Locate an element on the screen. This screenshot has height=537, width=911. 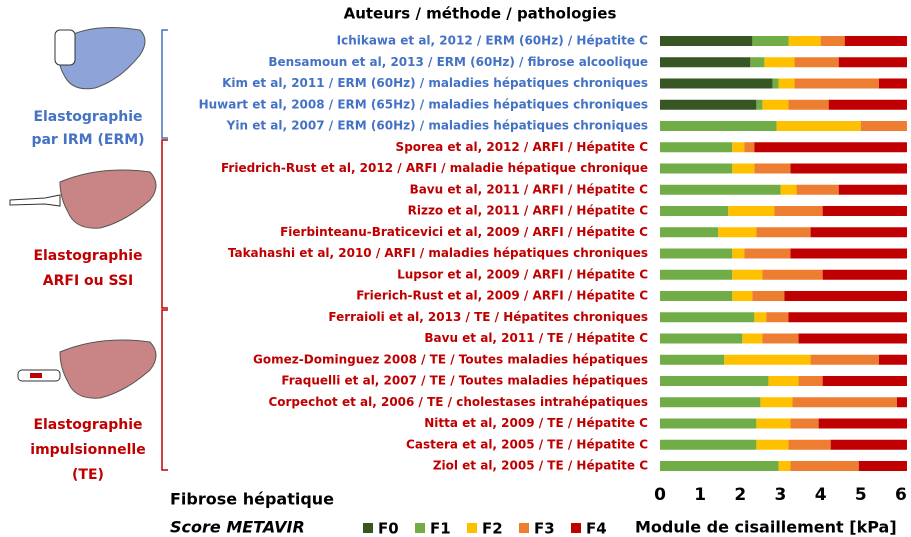
group-label: ARFI ou SSI is located at coordinates (88, 281).